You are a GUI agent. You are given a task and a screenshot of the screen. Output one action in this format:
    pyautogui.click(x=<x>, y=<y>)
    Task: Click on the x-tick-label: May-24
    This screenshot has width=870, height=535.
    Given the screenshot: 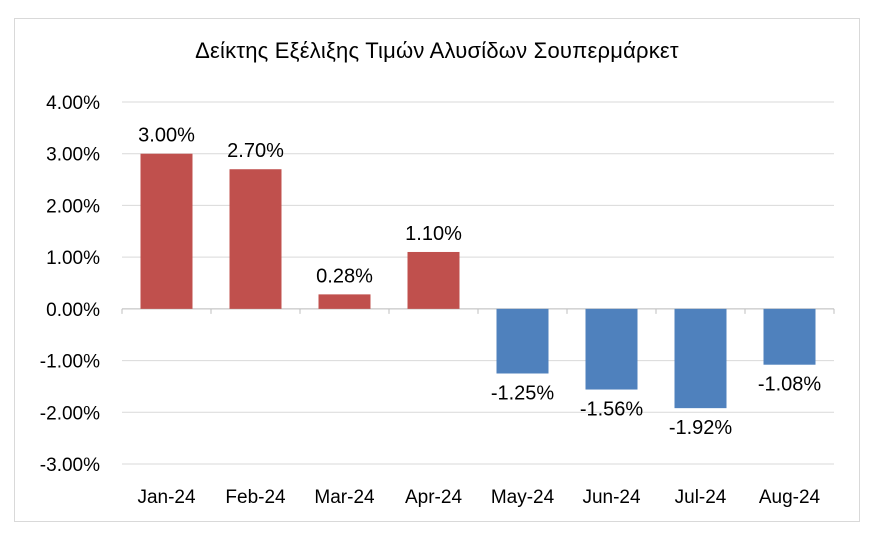 What is the action you would take?
    pyautogui.click(x=523, y=497)
    